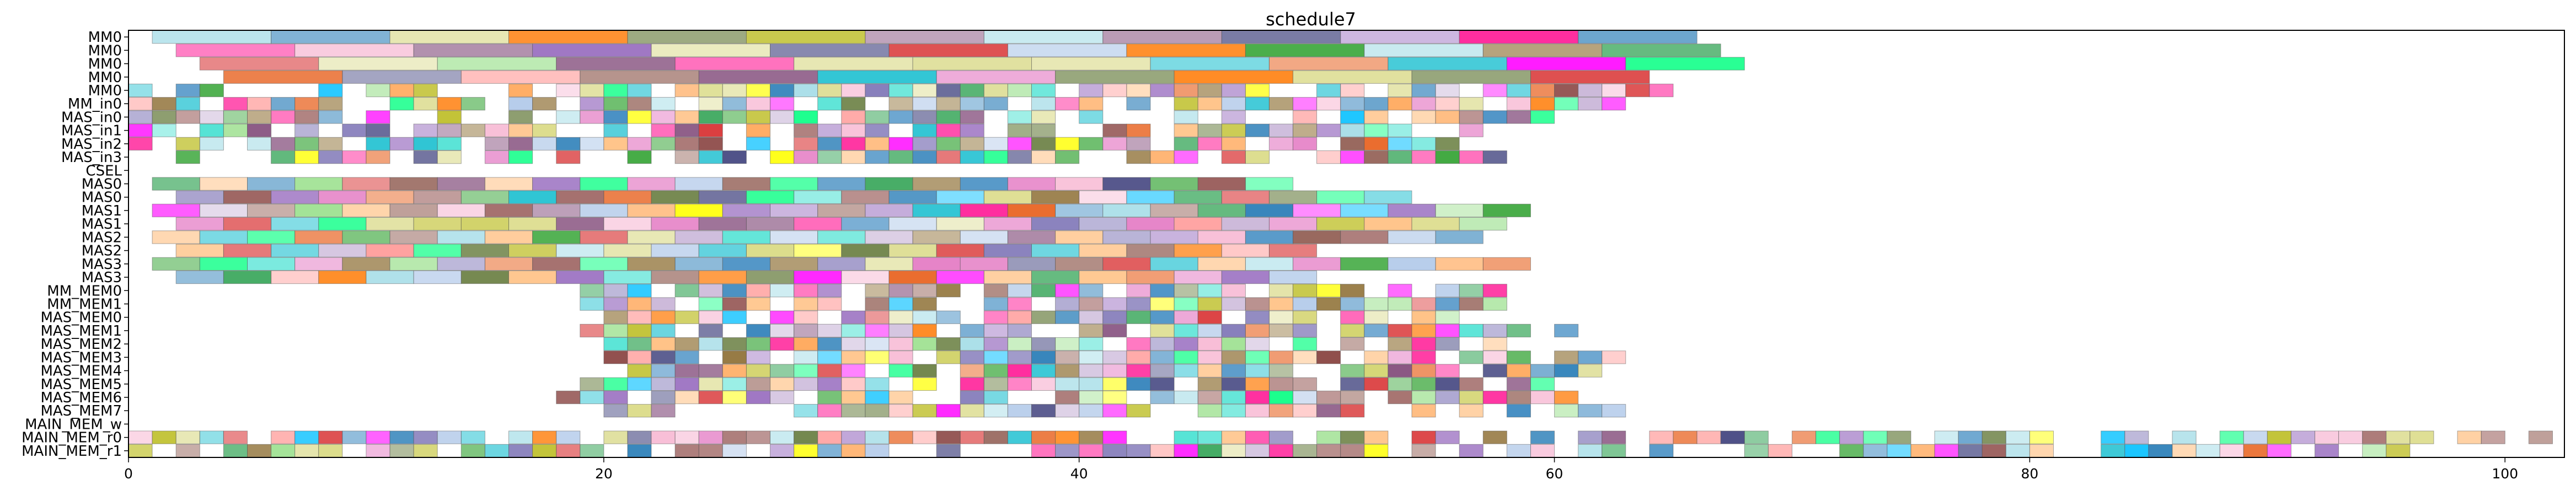 The width and height of the screenshot is (2576, 496). I want to click on y-tick-label: CSEL, so click(103, 171).